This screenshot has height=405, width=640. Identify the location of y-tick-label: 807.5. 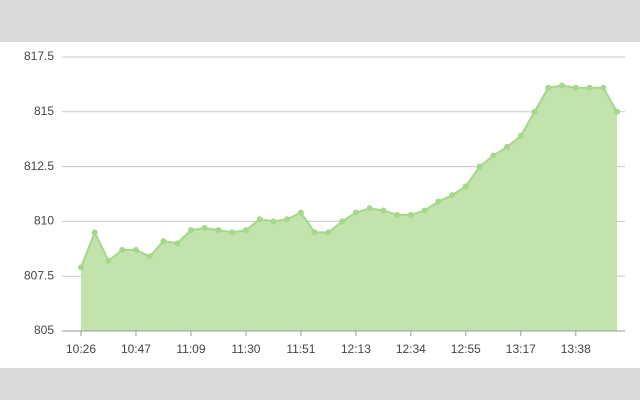
(39, 275).